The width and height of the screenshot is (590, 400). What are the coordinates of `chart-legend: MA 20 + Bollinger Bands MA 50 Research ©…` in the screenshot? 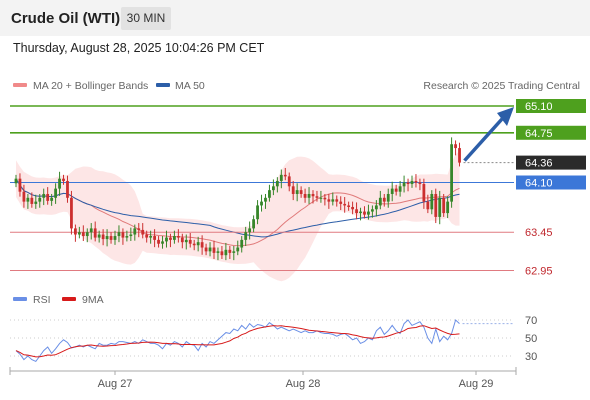 It's located at (296, 86).